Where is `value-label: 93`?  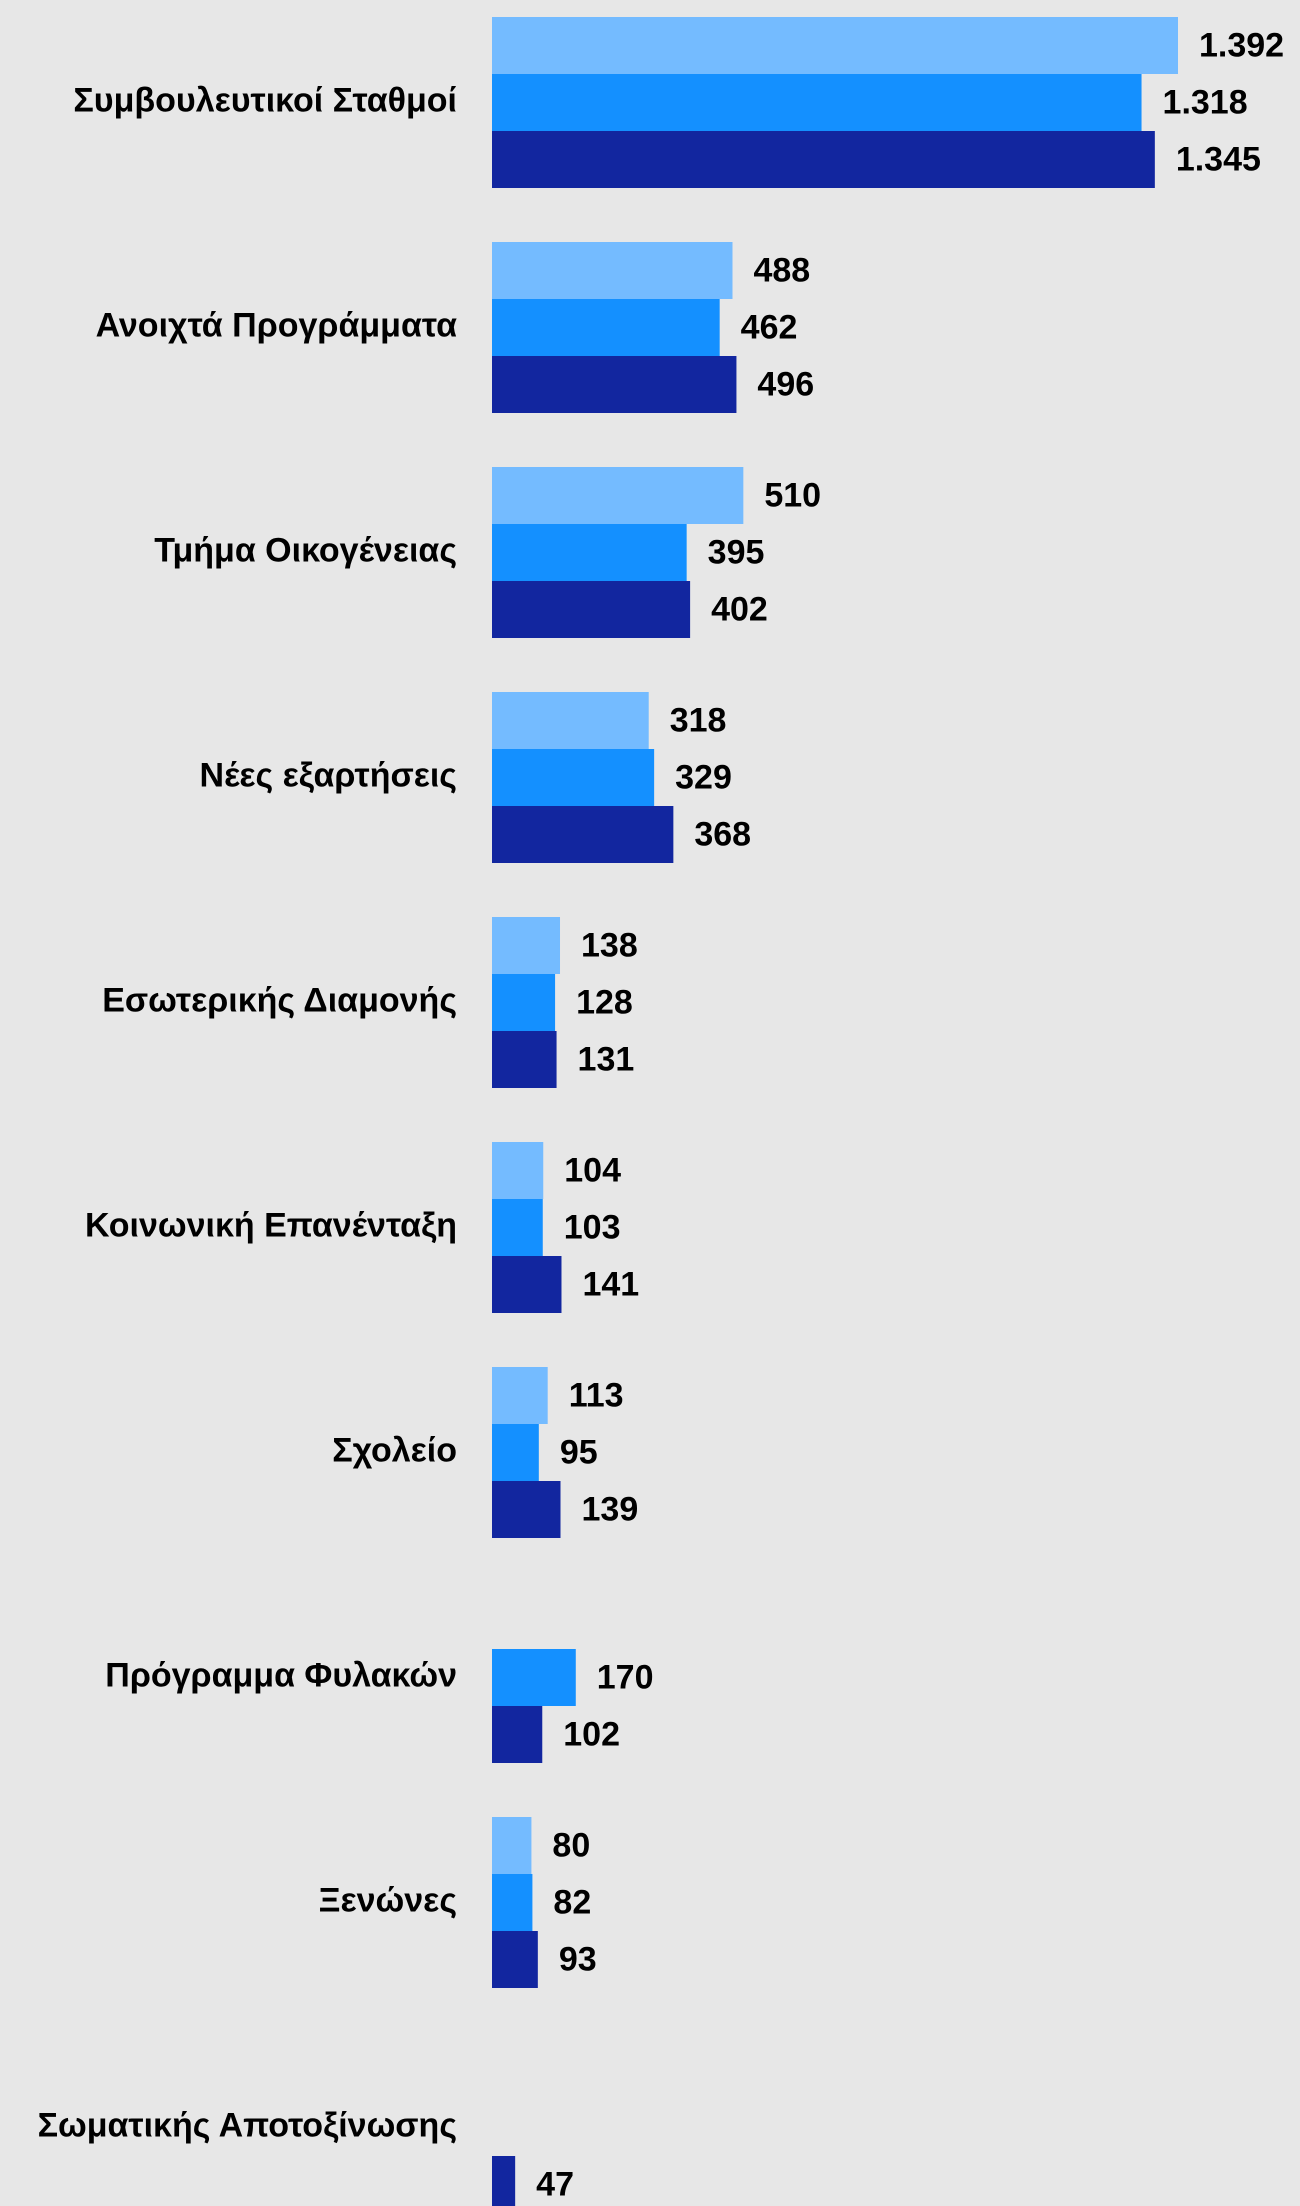
value-label: 93 is located at coordinates (578, 1959).